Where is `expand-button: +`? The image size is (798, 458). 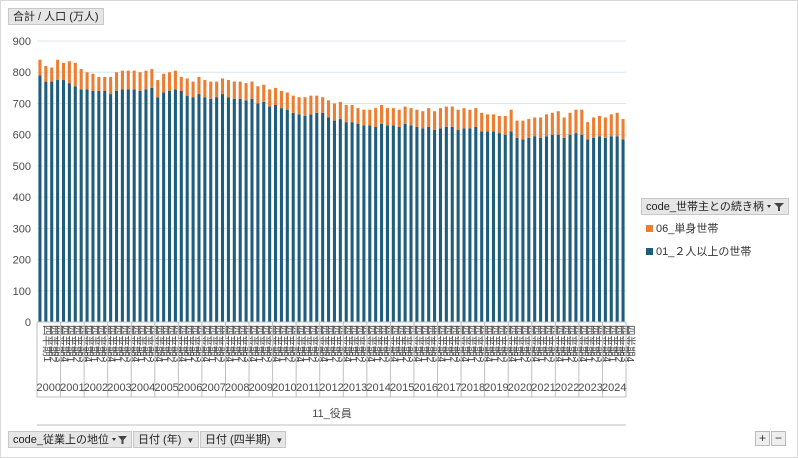 expand-button: + is located at coordinates (762, 438).